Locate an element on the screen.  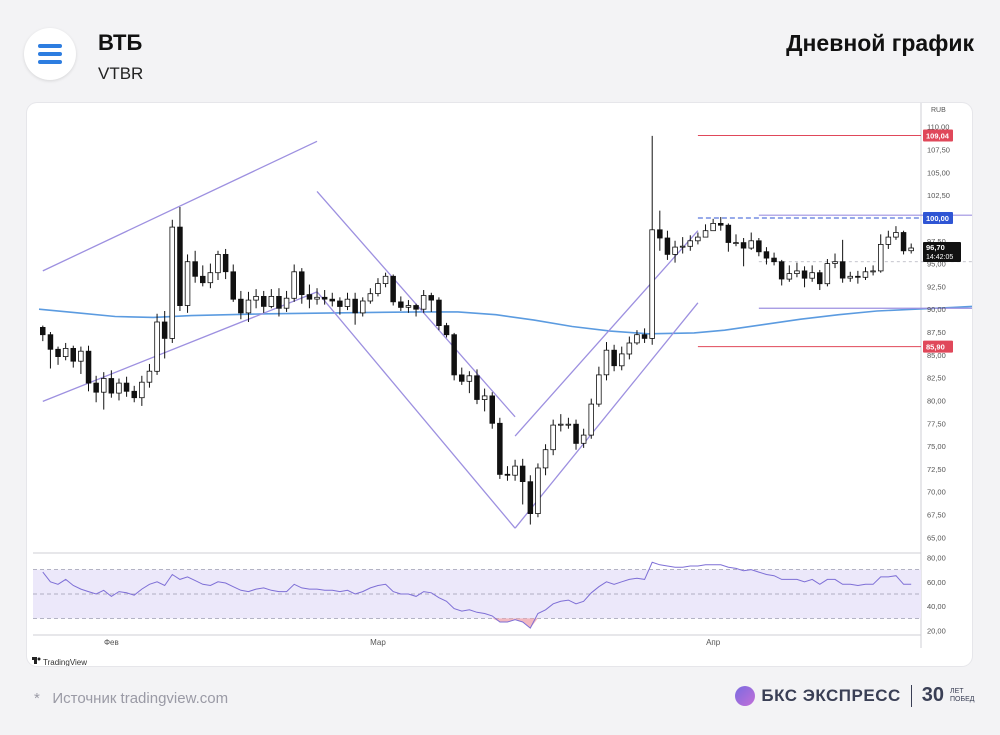
level-tag-label: 109,04 is located at coordinates (938, 135).